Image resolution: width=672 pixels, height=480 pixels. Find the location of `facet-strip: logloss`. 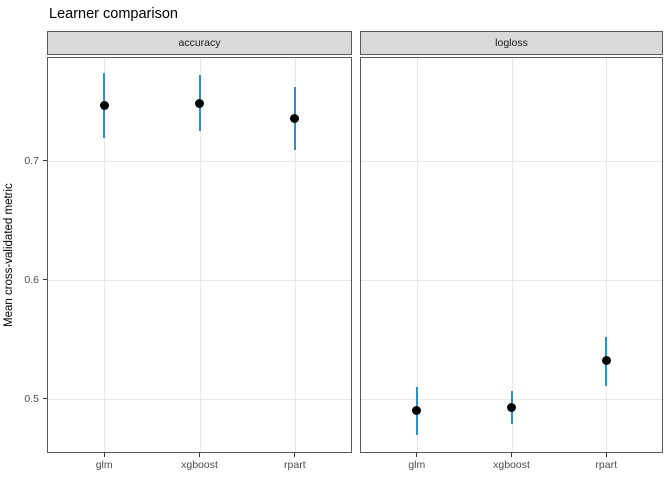

facet-strip: logloss is located at coordinates (511, 43).